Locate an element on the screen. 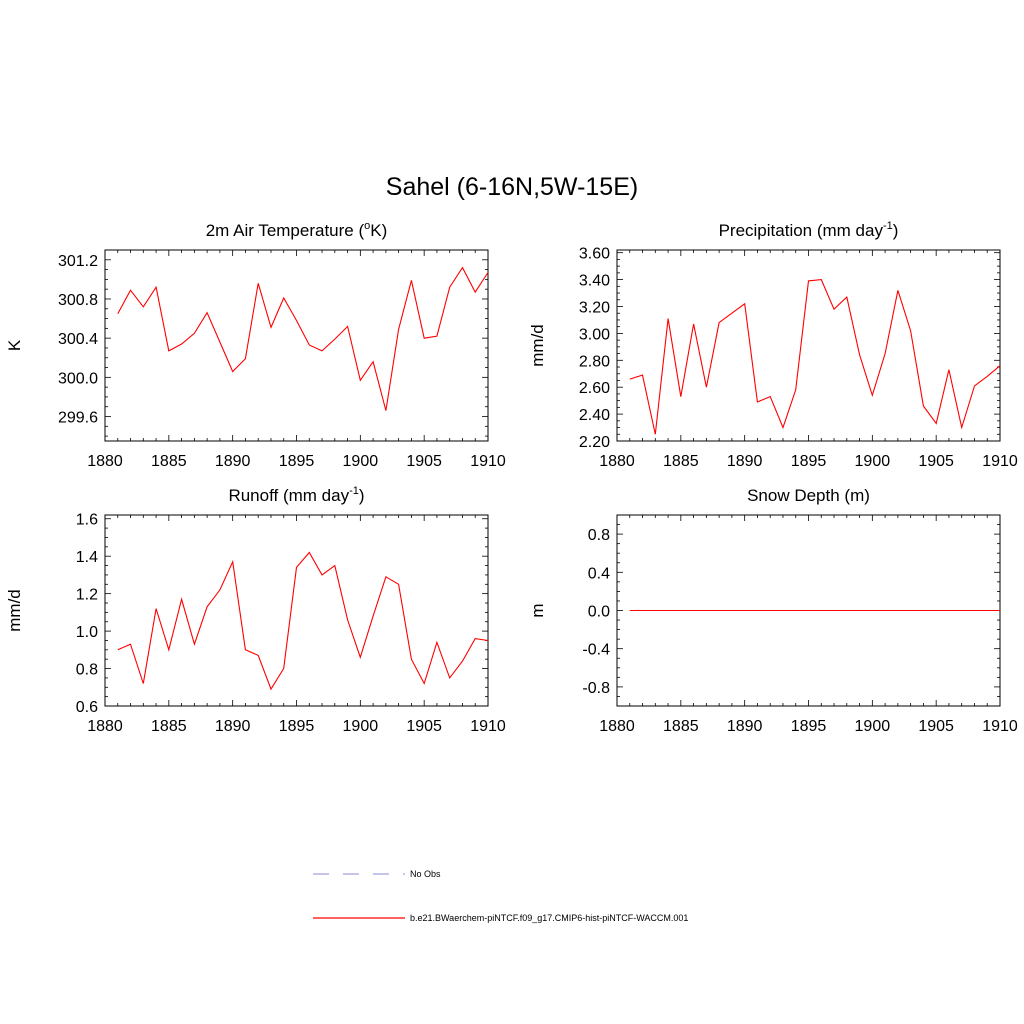  chart-2-ylabel: mm/d is located at coordinates (14, 610).